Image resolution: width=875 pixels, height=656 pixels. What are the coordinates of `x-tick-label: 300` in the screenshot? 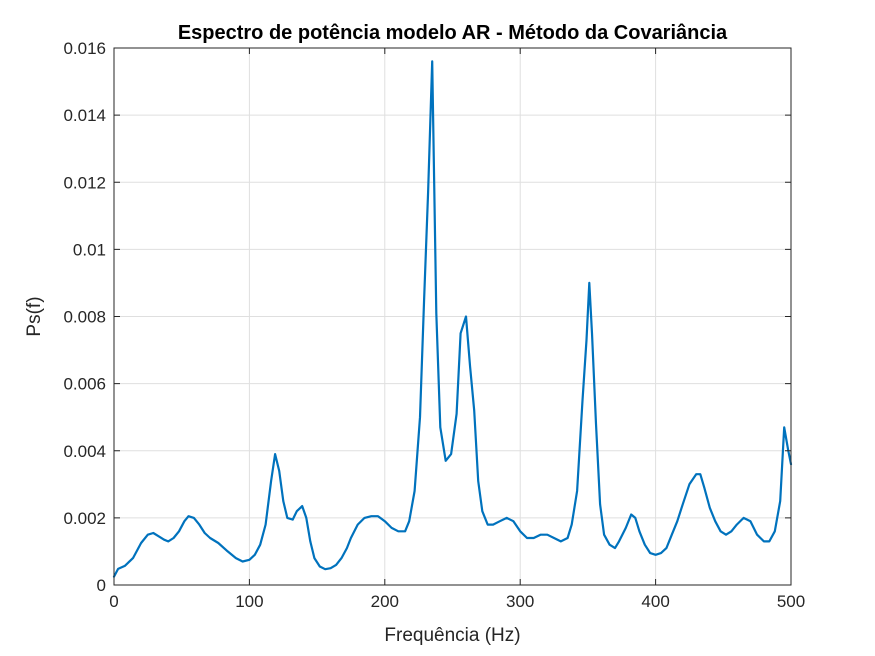 It's located at (520, 601).